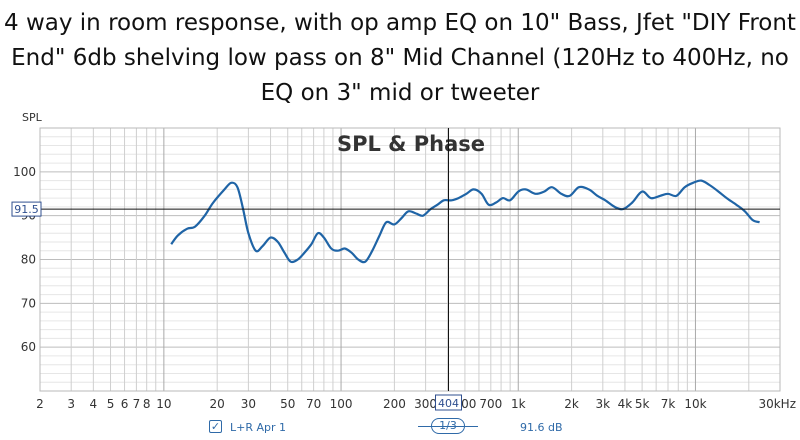 This screenshot has width=800, height=440. I want to click on x-tick-label: 5k, so click(642, 404).